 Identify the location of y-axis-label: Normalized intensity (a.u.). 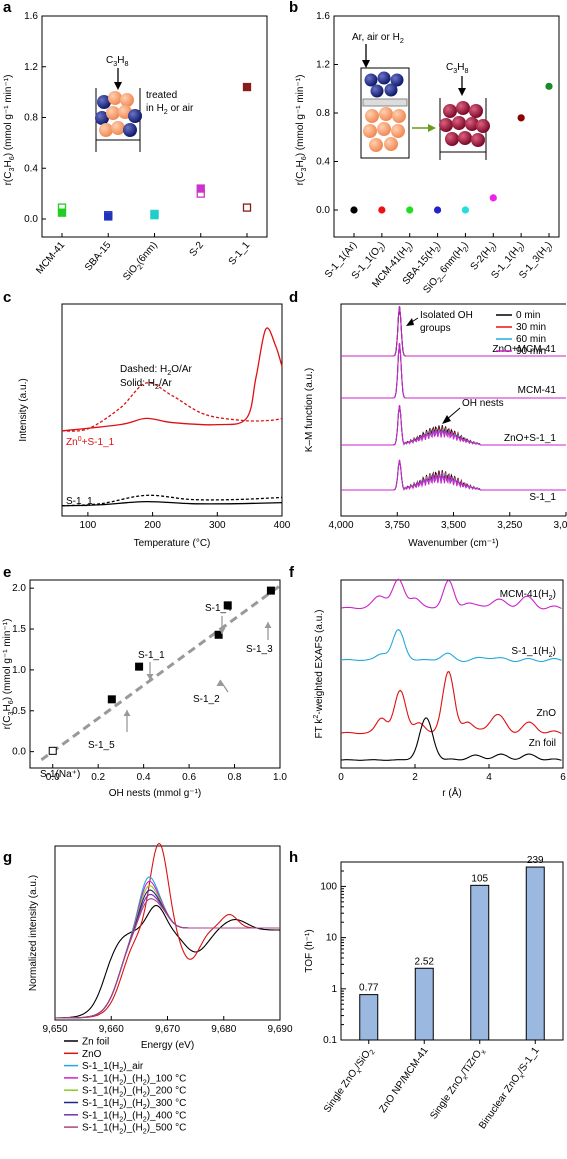
(33, 933).